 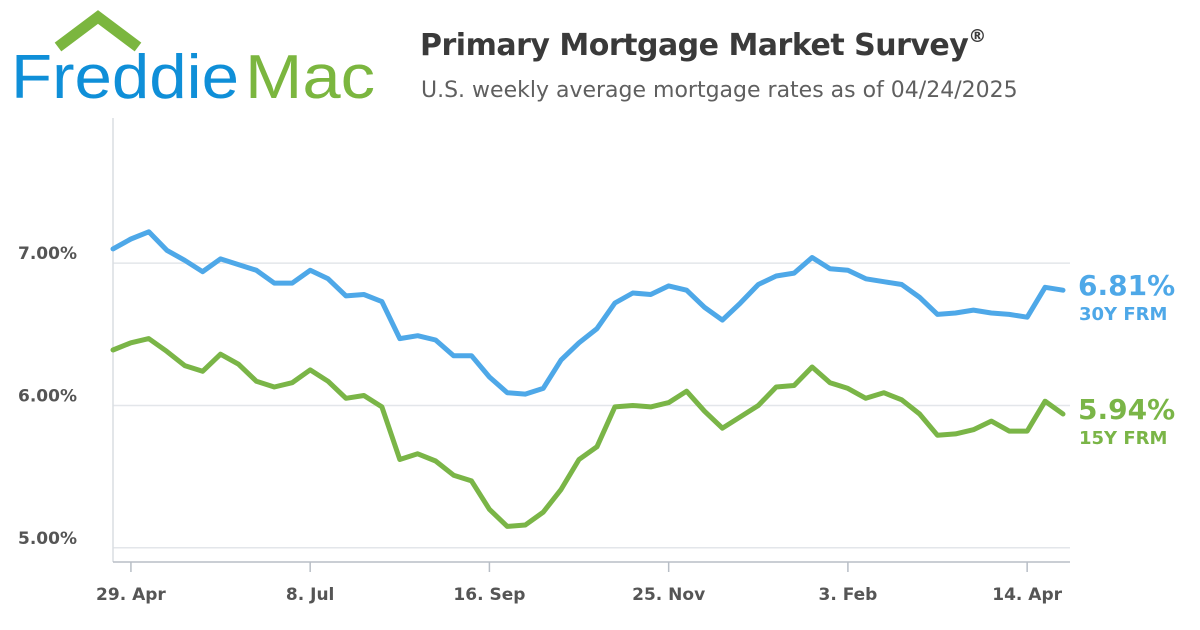 I want to click on freddie-mac-logo: Freddie Mac, so click(x=193, y=61).